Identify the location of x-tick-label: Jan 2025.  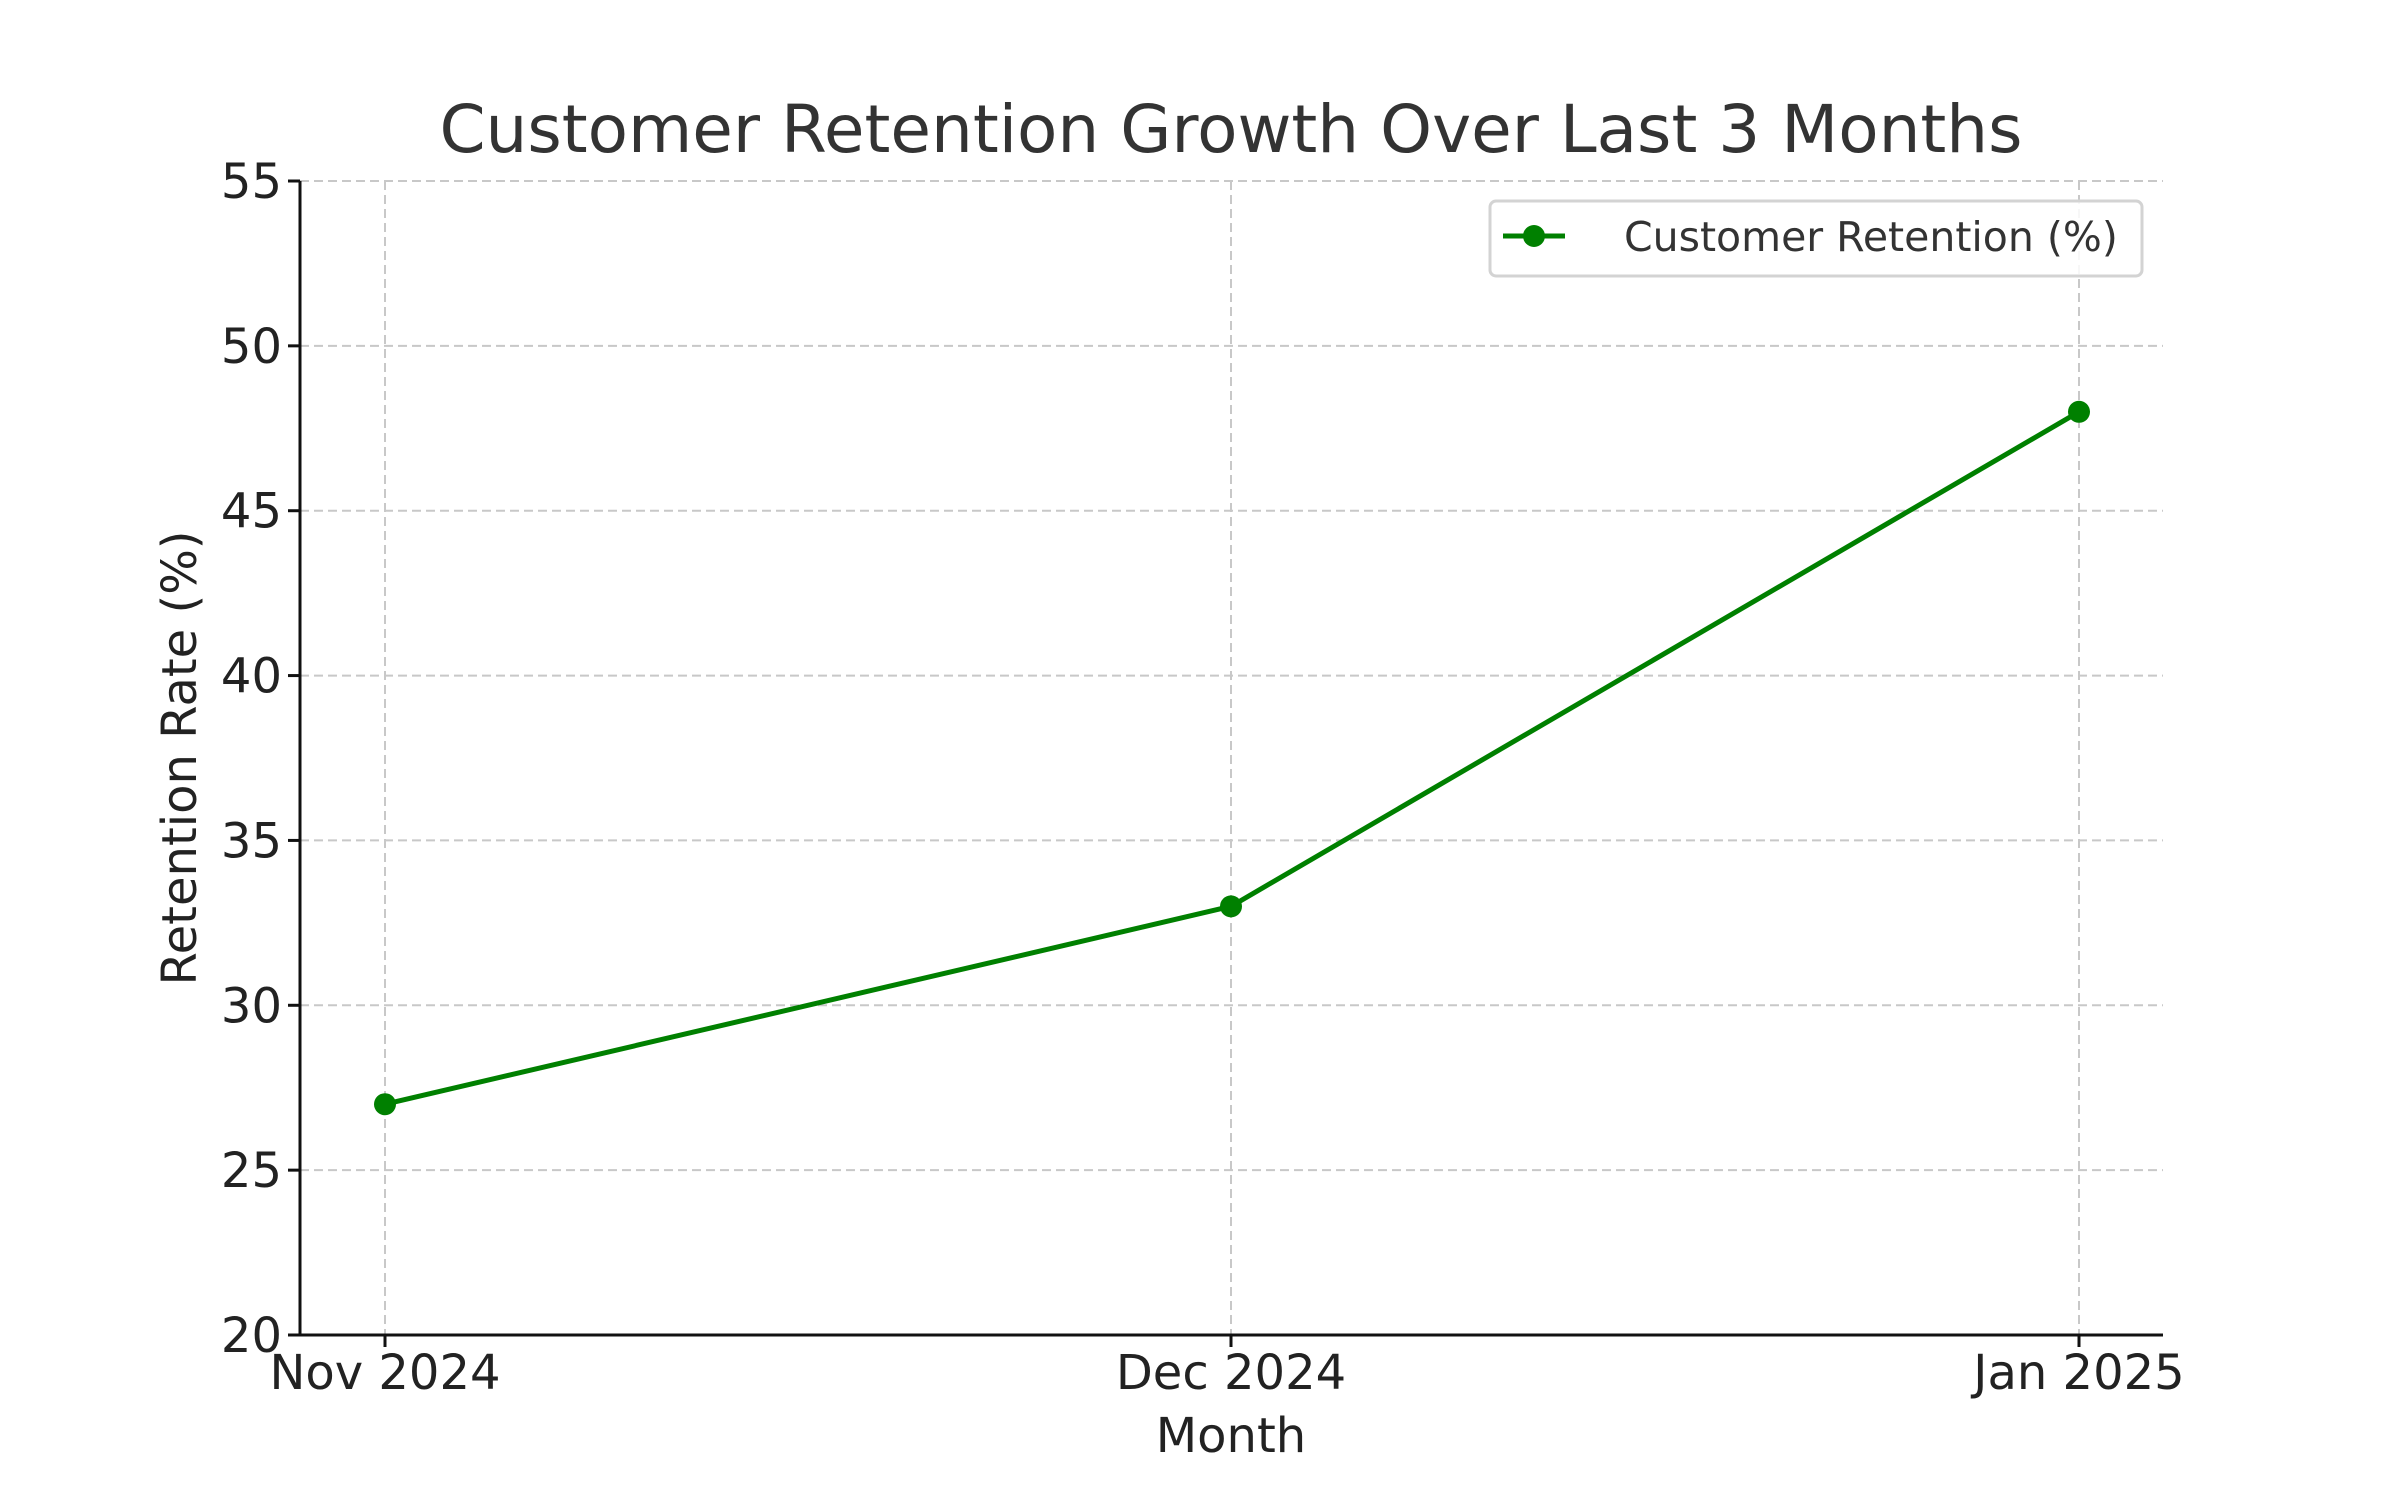
(2077, 1373).